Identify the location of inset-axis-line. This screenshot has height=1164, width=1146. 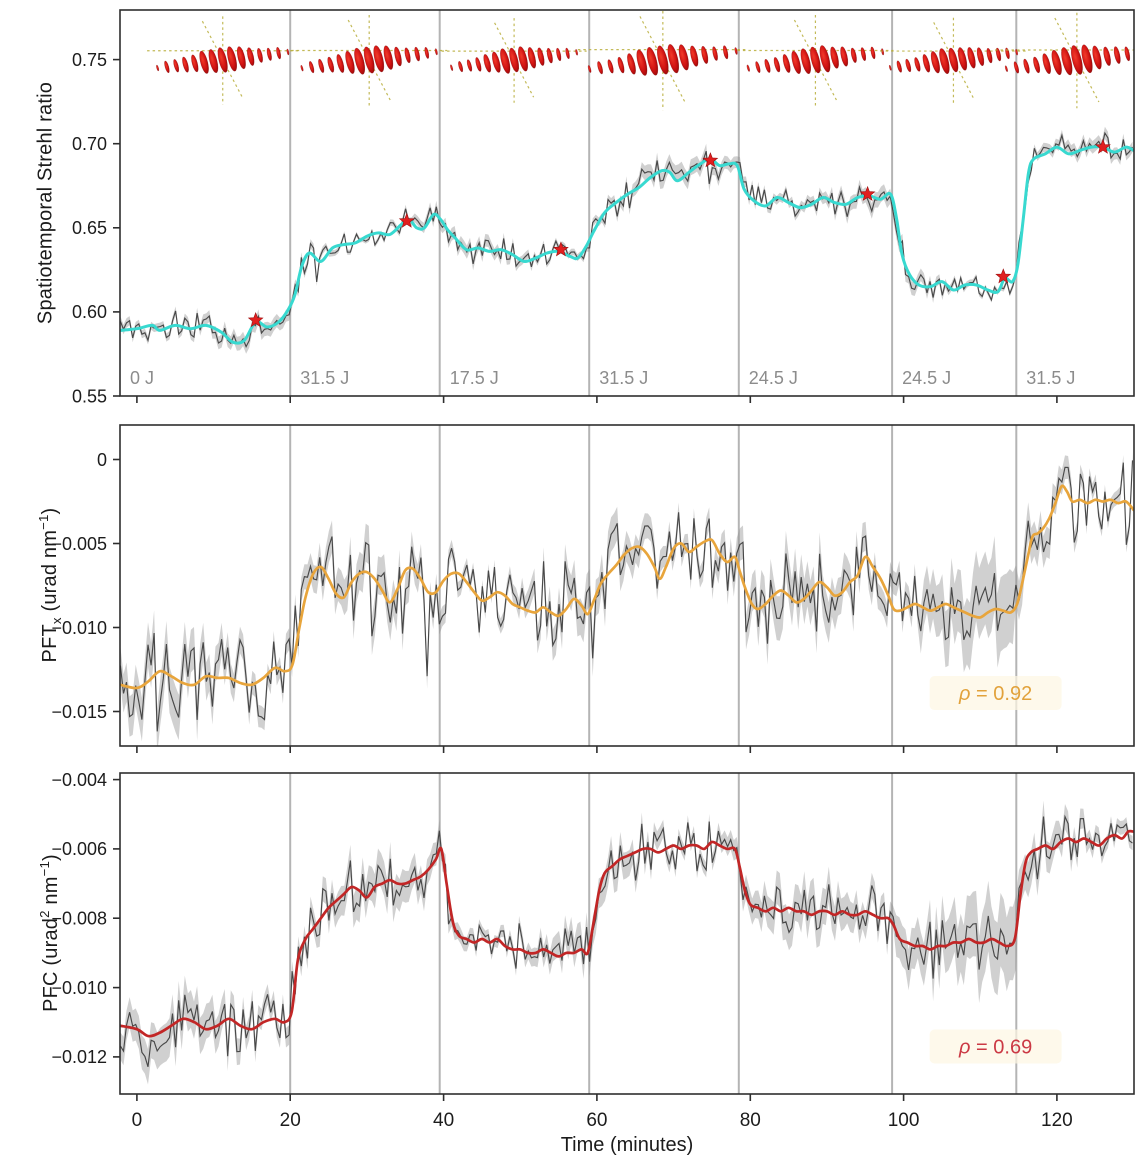
(1077, 60).